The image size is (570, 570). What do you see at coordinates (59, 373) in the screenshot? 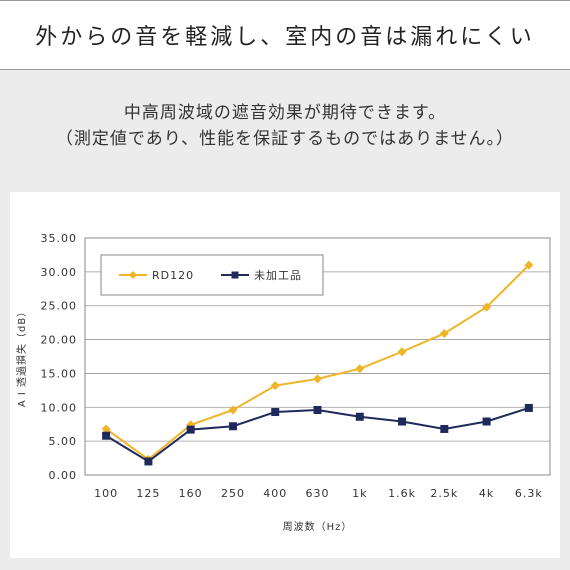
I see `y-tick-label: 15.00` at bounding box center [59, 373].